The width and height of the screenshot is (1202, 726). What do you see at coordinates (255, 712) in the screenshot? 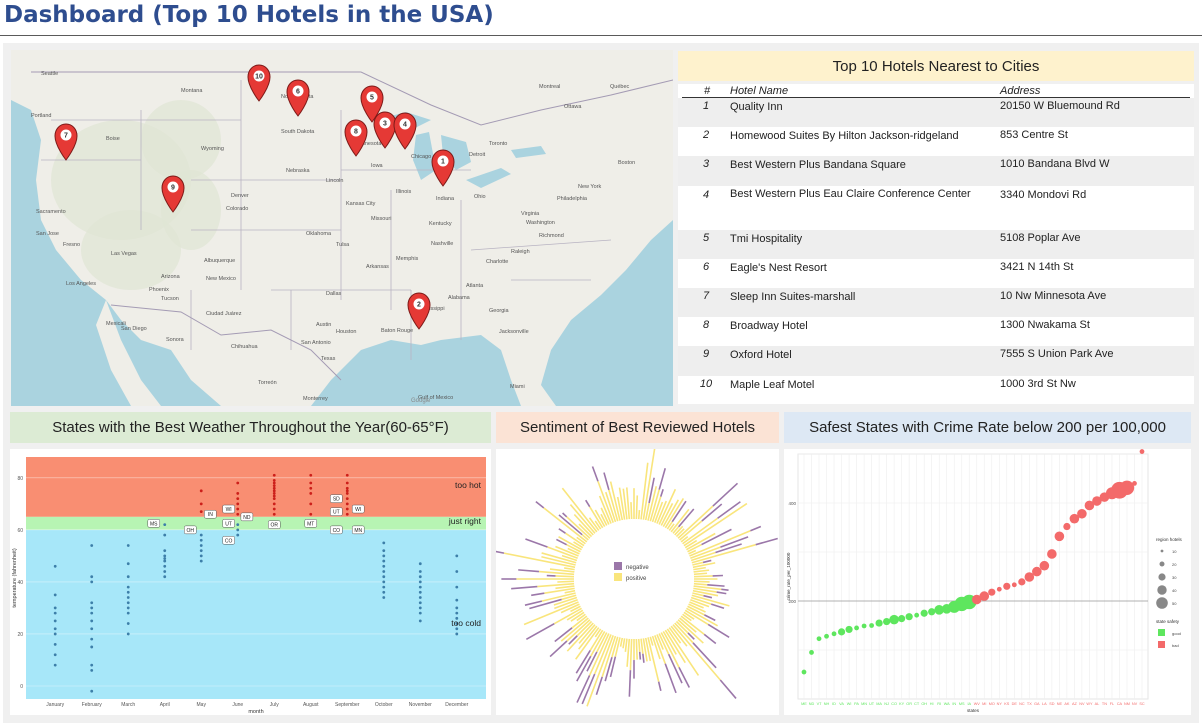
I see `x-axis-label: month` at bounding box center [255, 712].